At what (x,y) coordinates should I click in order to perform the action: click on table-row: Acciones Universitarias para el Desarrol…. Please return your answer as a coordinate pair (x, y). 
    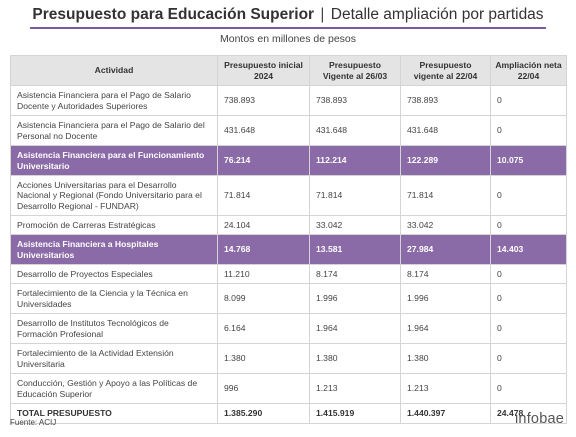
    Looking at the image, I should click on (288, 195).